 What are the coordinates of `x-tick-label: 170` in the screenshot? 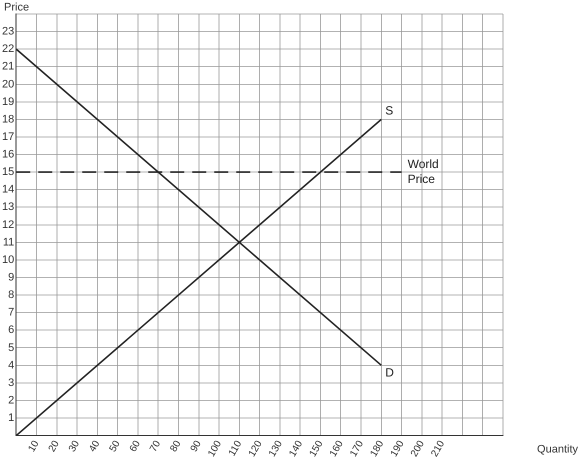 It's located at (357, 448).